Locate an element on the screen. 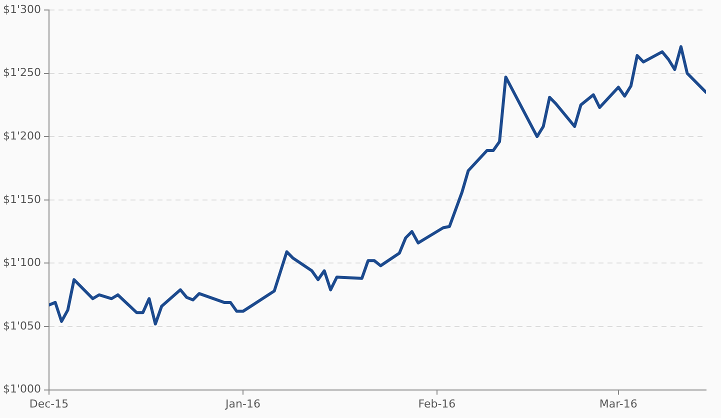  y-tick-label: $1'300 is located at coordinates (22, 9).